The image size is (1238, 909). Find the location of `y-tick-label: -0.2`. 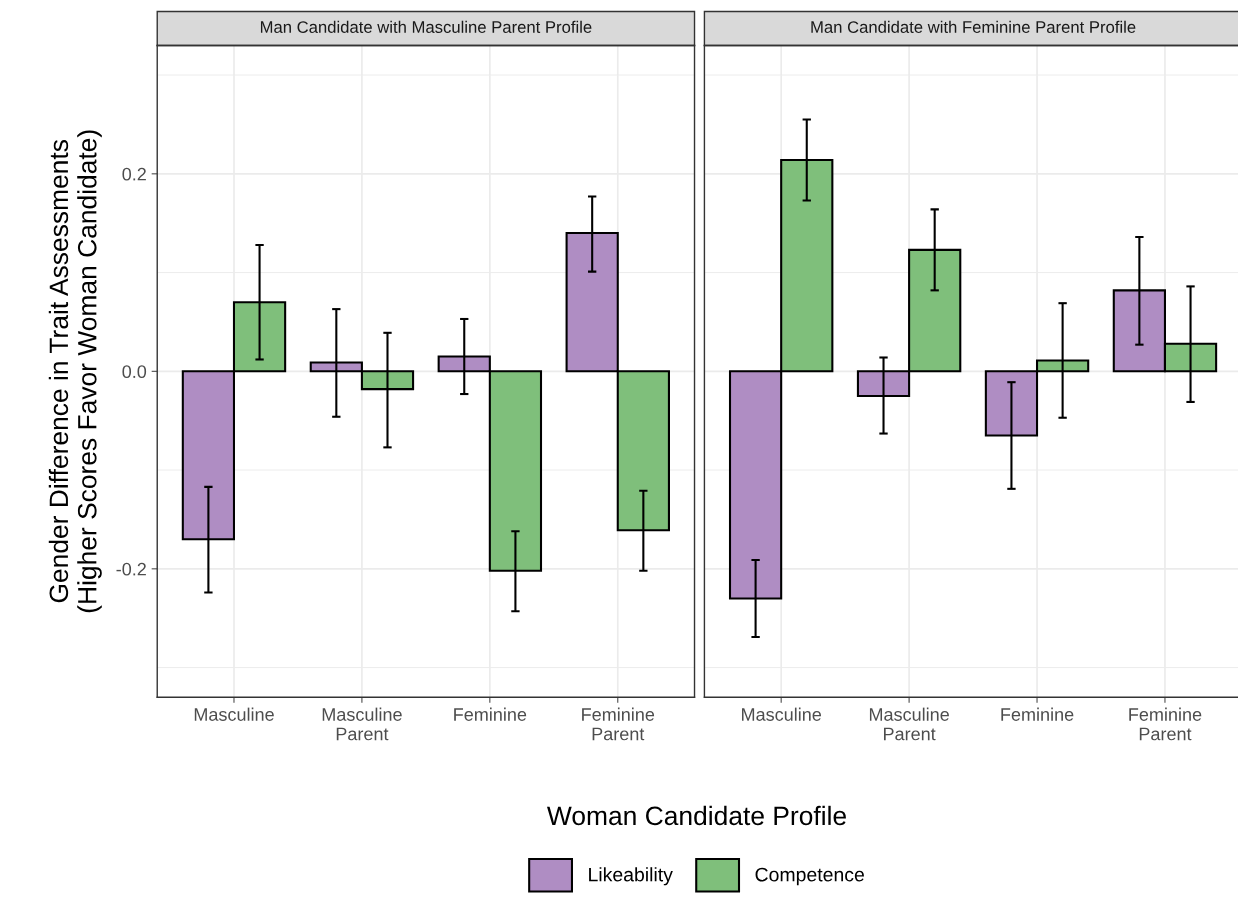

y-tick-label: -0.2 is located at coordinates (131, 569).